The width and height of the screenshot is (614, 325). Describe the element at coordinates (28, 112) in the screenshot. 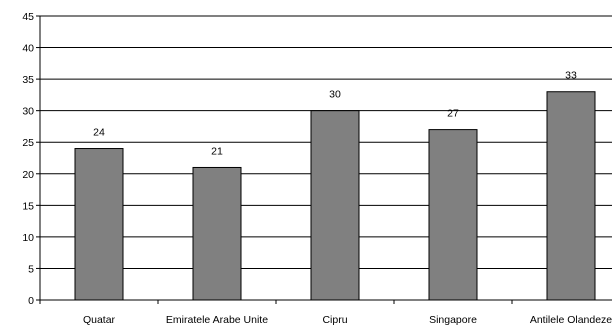

I see `y-tick-label: 30` at that location.